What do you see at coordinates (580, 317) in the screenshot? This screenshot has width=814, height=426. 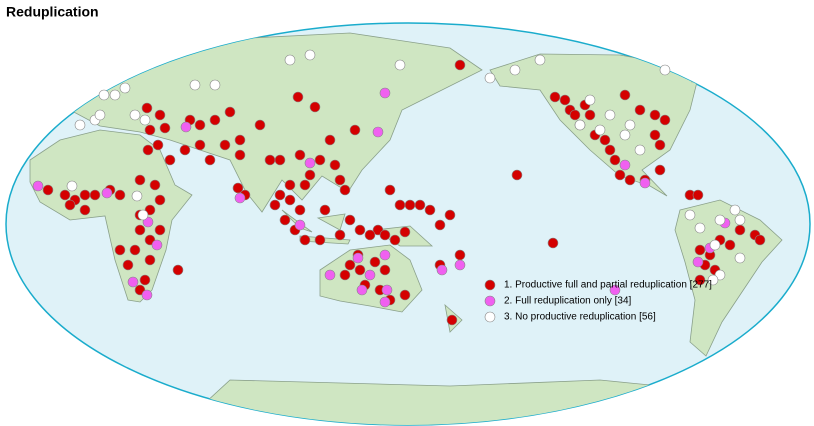 I see `legend-label: 3. No productive reduplication [56]` at bounding box center [580, 317].